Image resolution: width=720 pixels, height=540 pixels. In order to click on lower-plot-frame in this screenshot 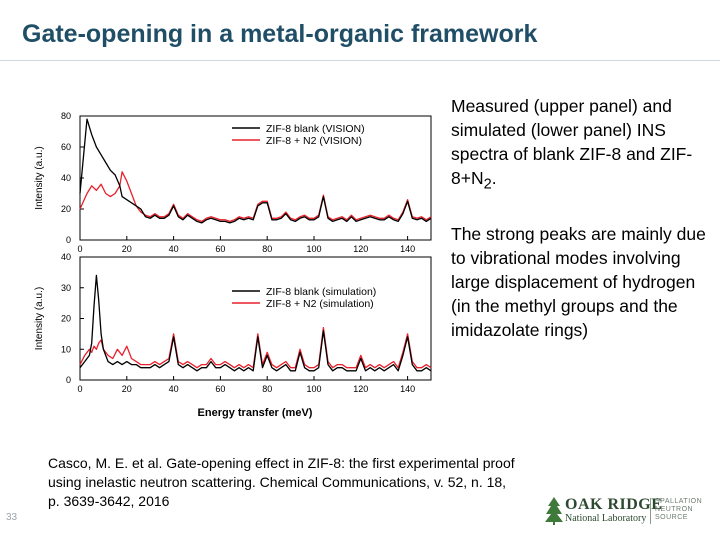, I will do `click(255, 318)`.